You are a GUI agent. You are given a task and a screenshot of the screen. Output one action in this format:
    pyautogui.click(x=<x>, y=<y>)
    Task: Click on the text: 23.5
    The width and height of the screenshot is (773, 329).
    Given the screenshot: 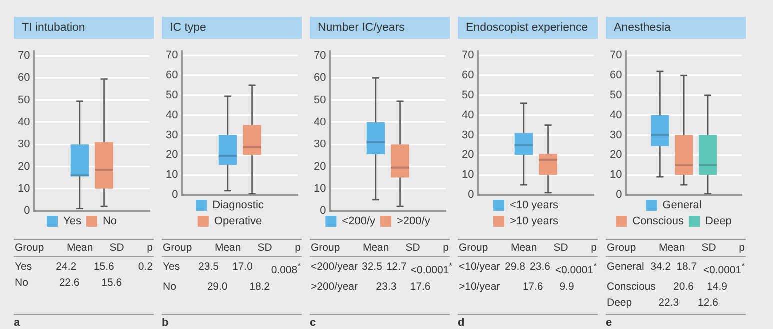 What is the action you would take?
    pyautogui.click(x=208, y=267)
    